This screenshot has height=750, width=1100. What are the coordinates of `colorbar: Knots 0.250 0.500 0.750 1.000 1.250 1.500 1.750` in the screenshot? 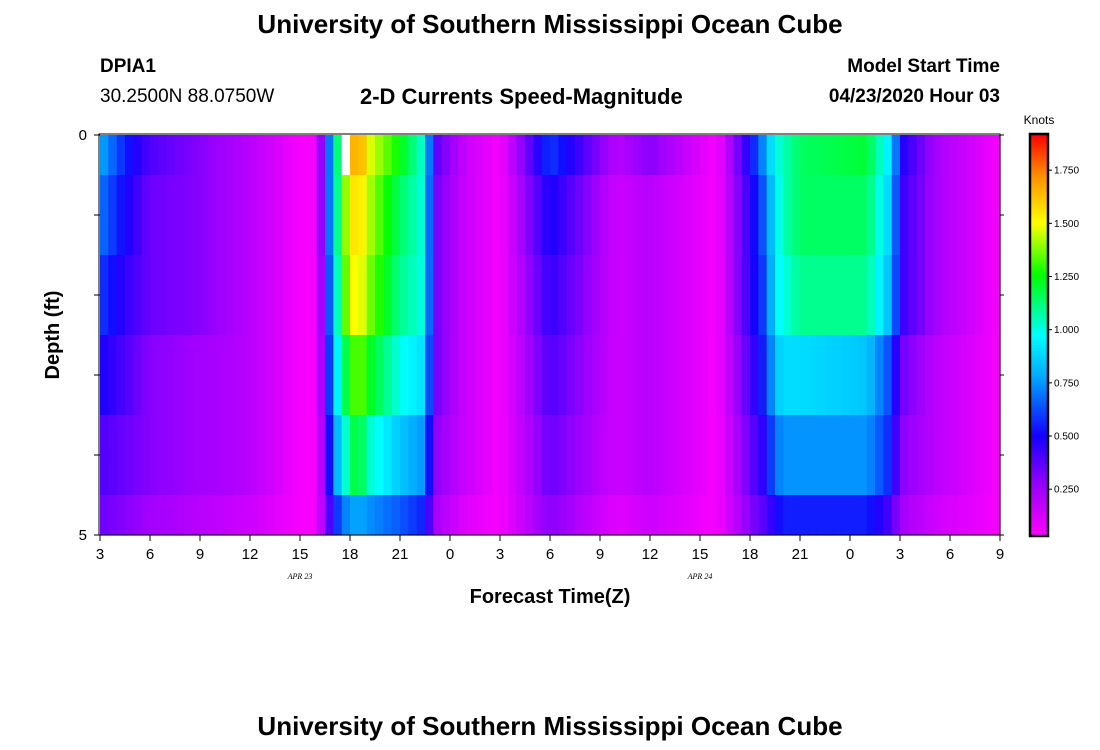 It's located at (1051, 325).